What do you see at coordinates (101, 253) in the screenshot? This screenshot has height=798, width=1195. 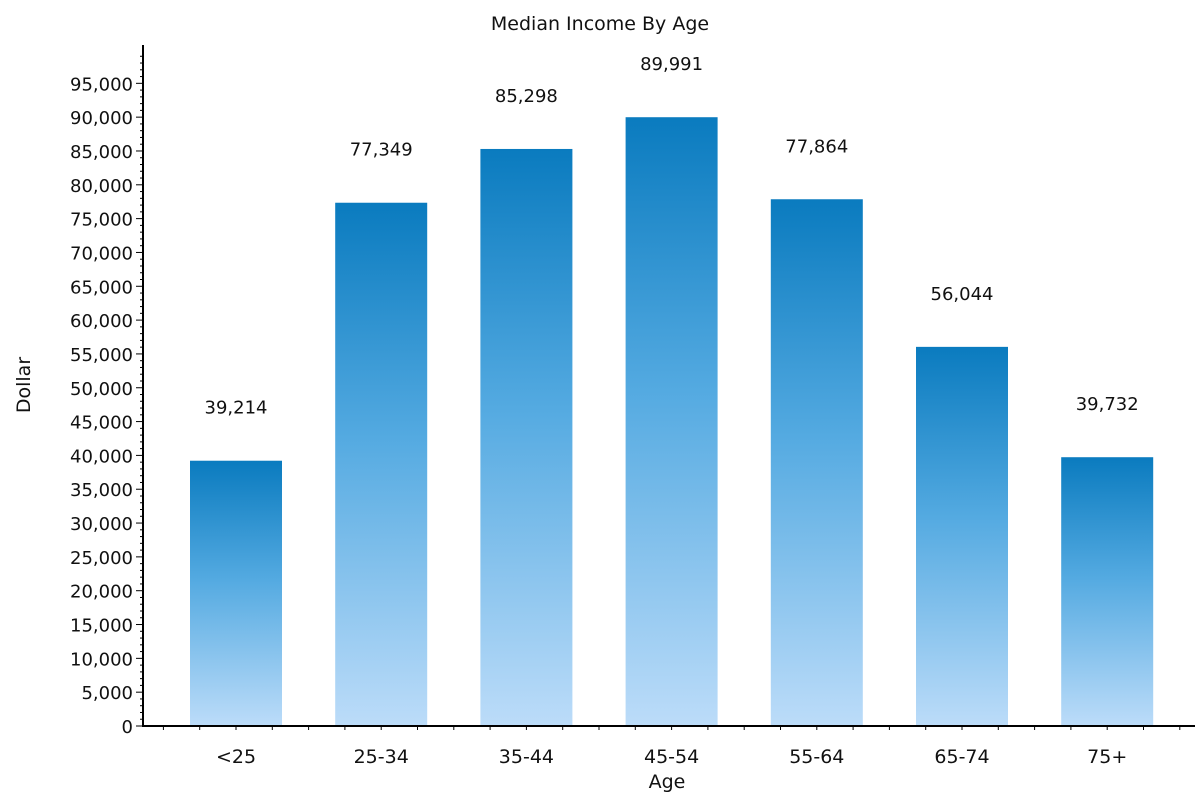 I see `y-tick-label: 70,000` at bounding box center [101, 253].